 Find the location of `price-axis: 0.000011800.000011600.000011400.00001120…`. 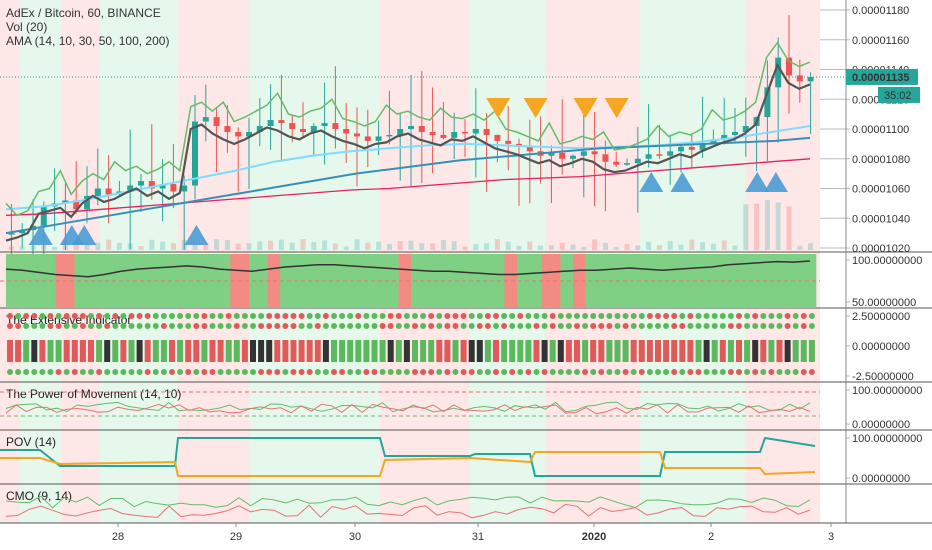

price-axis: 0.000011800.000011600.000011400.00001120… is located at coordinates (870, 261).